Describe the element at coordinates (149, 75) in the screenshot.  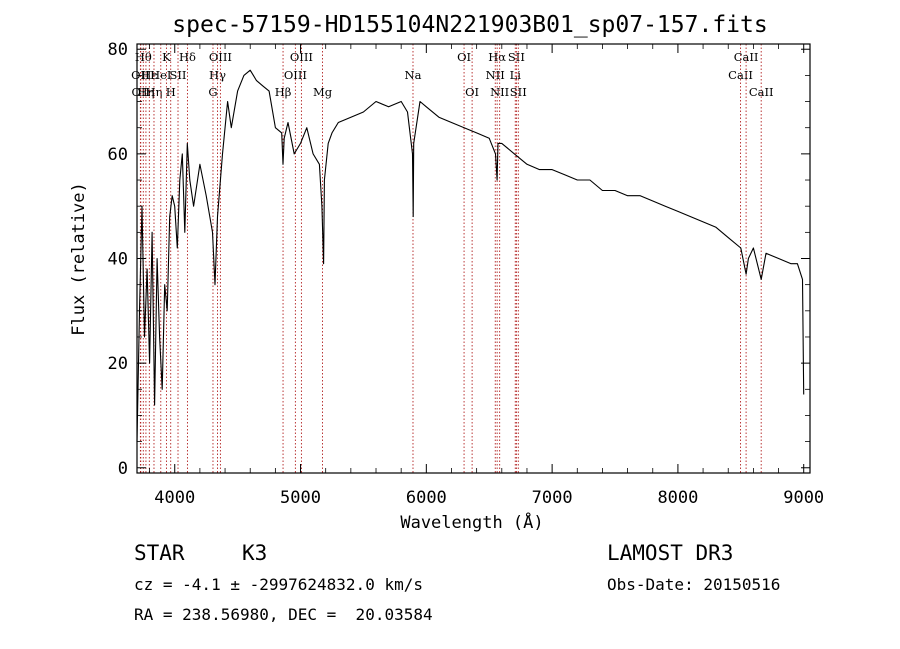
I see `marker-label: Hε` at that location.